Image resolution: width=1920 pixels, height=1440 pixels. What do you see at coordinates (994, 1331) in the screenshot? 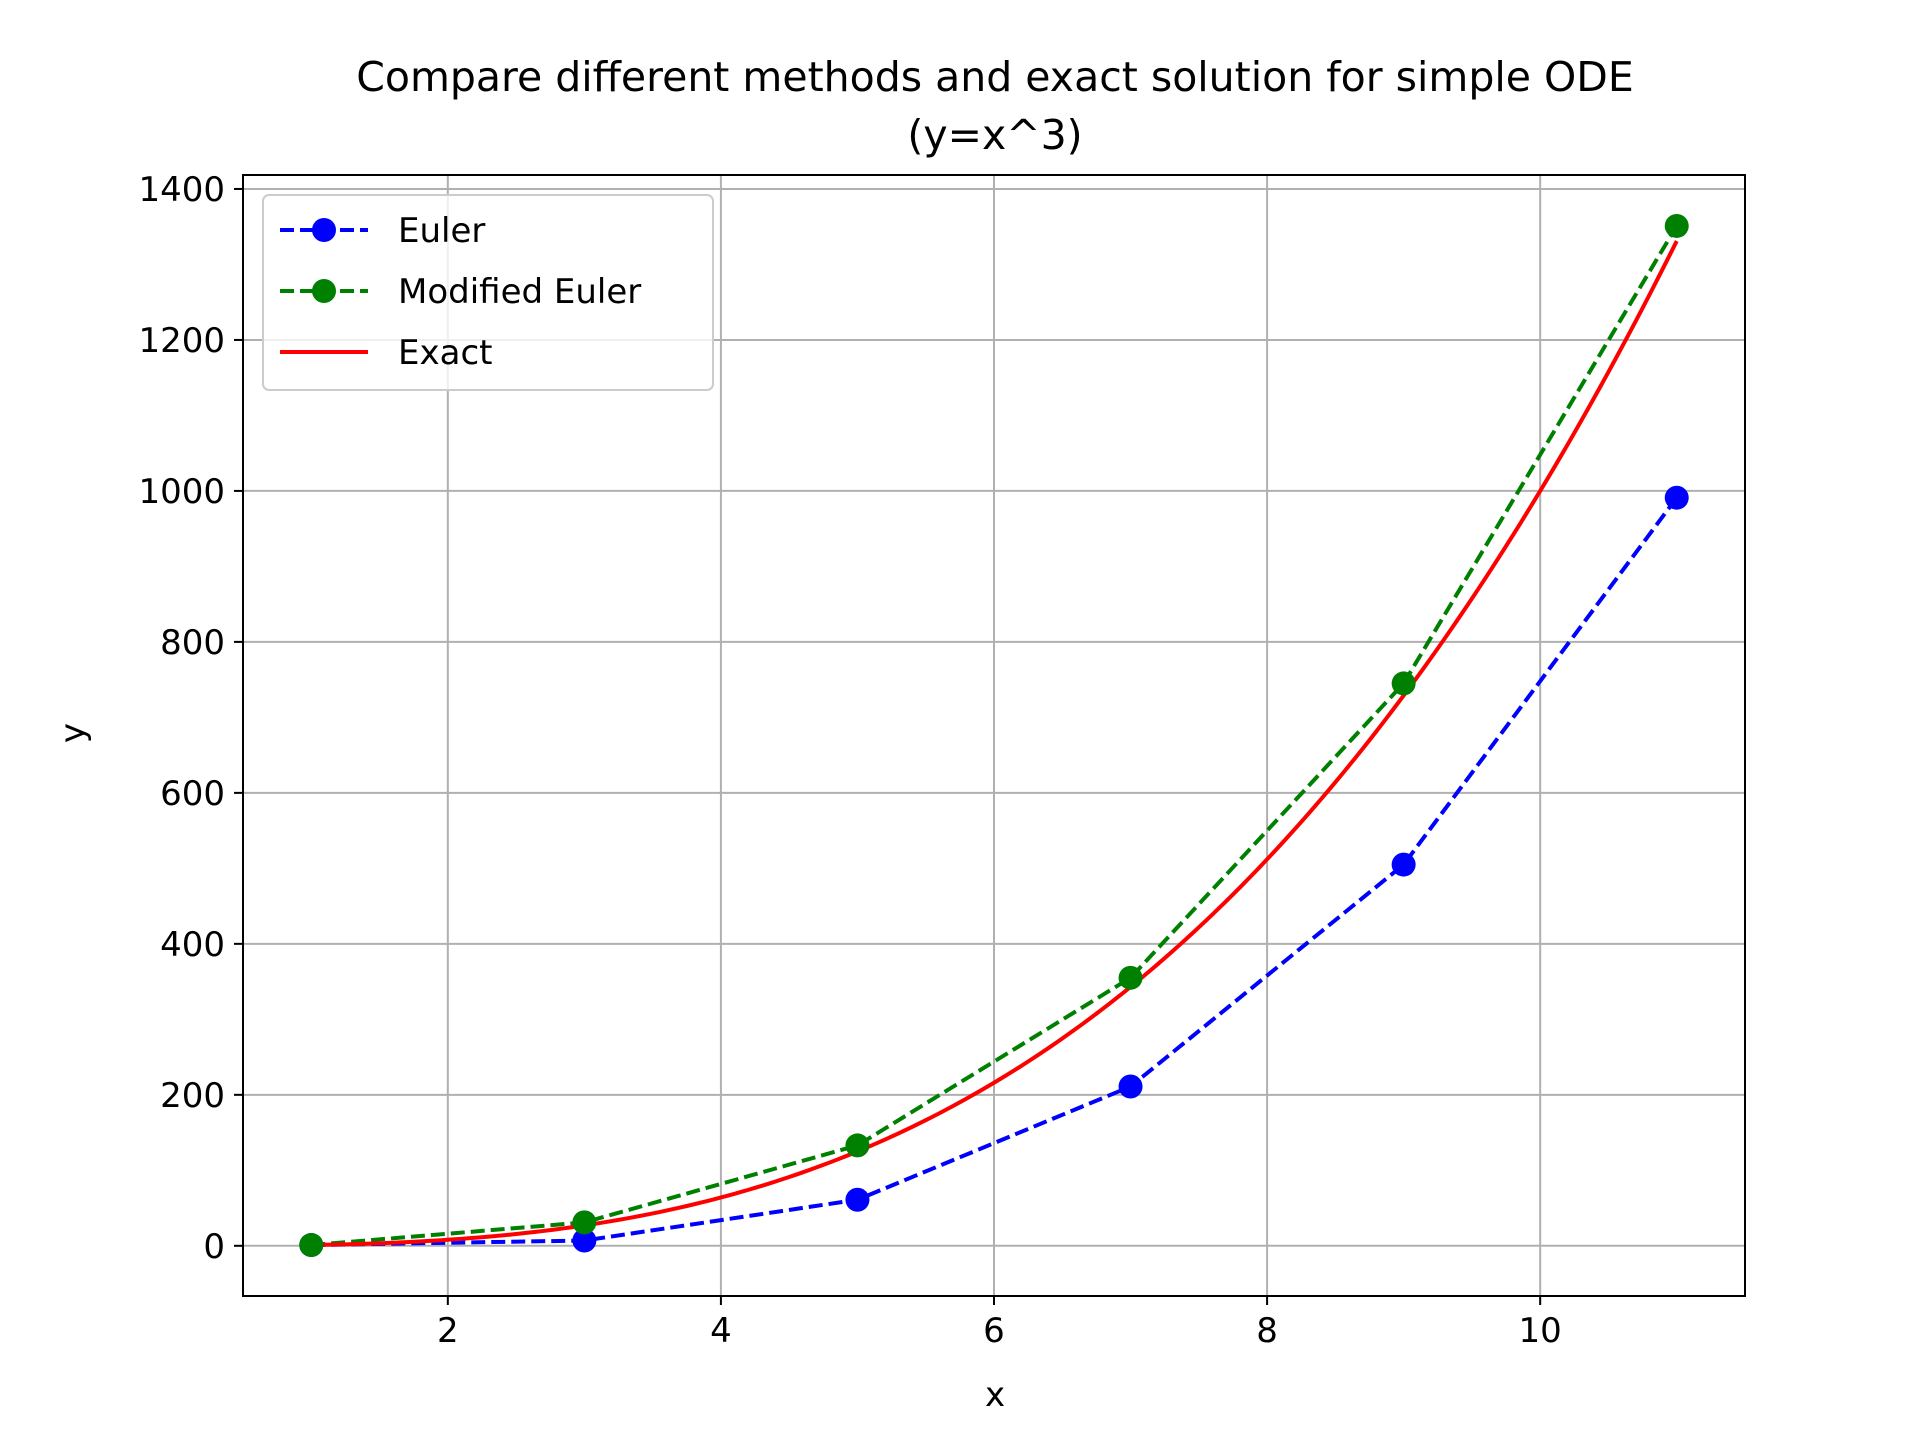
I see `x-tick-label: 6` at bounding box center [994, 1331].